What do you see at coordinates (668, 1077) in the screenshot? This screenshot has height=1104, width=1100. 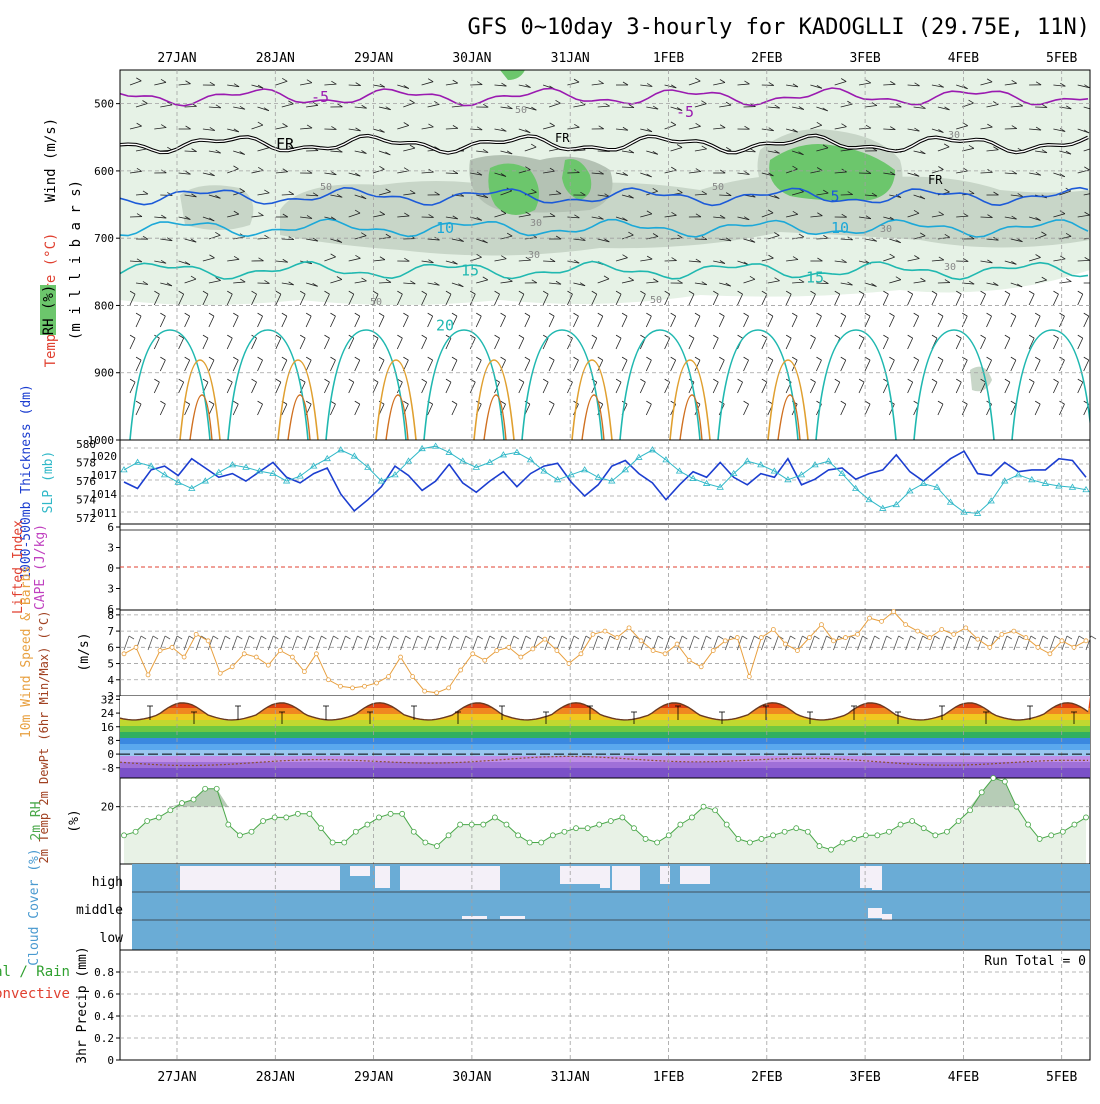 I see `bottom-date-label: 1FEB` at bounding box center [668, 1077].